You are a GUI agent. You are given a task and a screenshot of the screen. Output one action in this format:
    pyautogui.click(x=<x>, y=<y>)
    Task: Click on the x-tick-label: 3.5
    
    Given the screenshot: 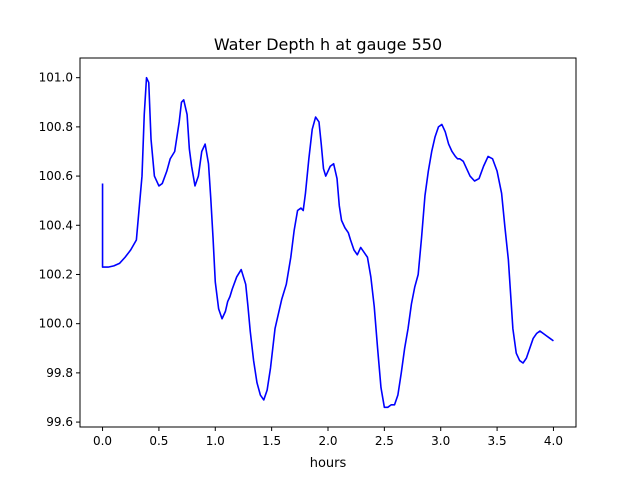 What is the action you would take?
    pyautogui.click(x=497, y=441)
    